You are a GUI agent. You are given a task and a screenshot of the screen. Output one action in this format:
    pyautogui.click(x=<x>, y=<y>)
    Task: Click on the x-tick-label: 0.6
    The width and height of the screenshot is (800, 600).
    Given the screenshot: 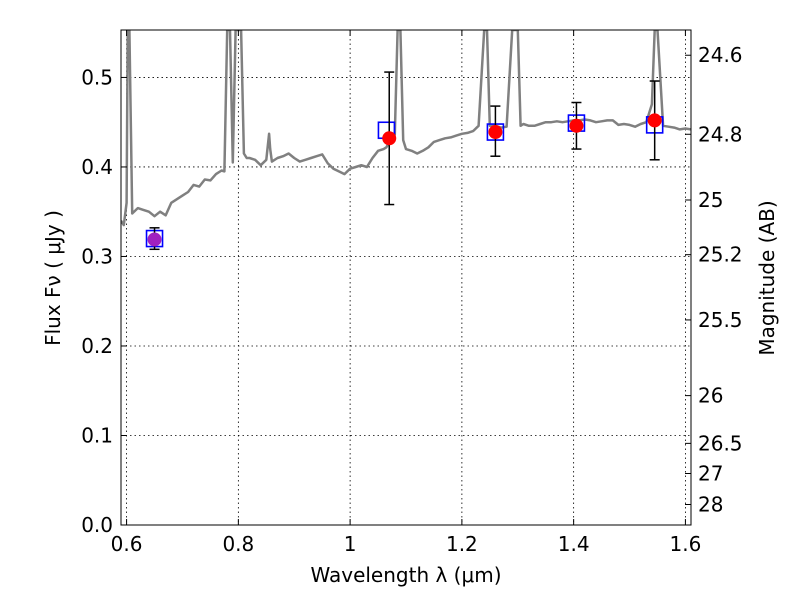 What is the action you would take?
    pyautogui.click(x=127, y=544)
    